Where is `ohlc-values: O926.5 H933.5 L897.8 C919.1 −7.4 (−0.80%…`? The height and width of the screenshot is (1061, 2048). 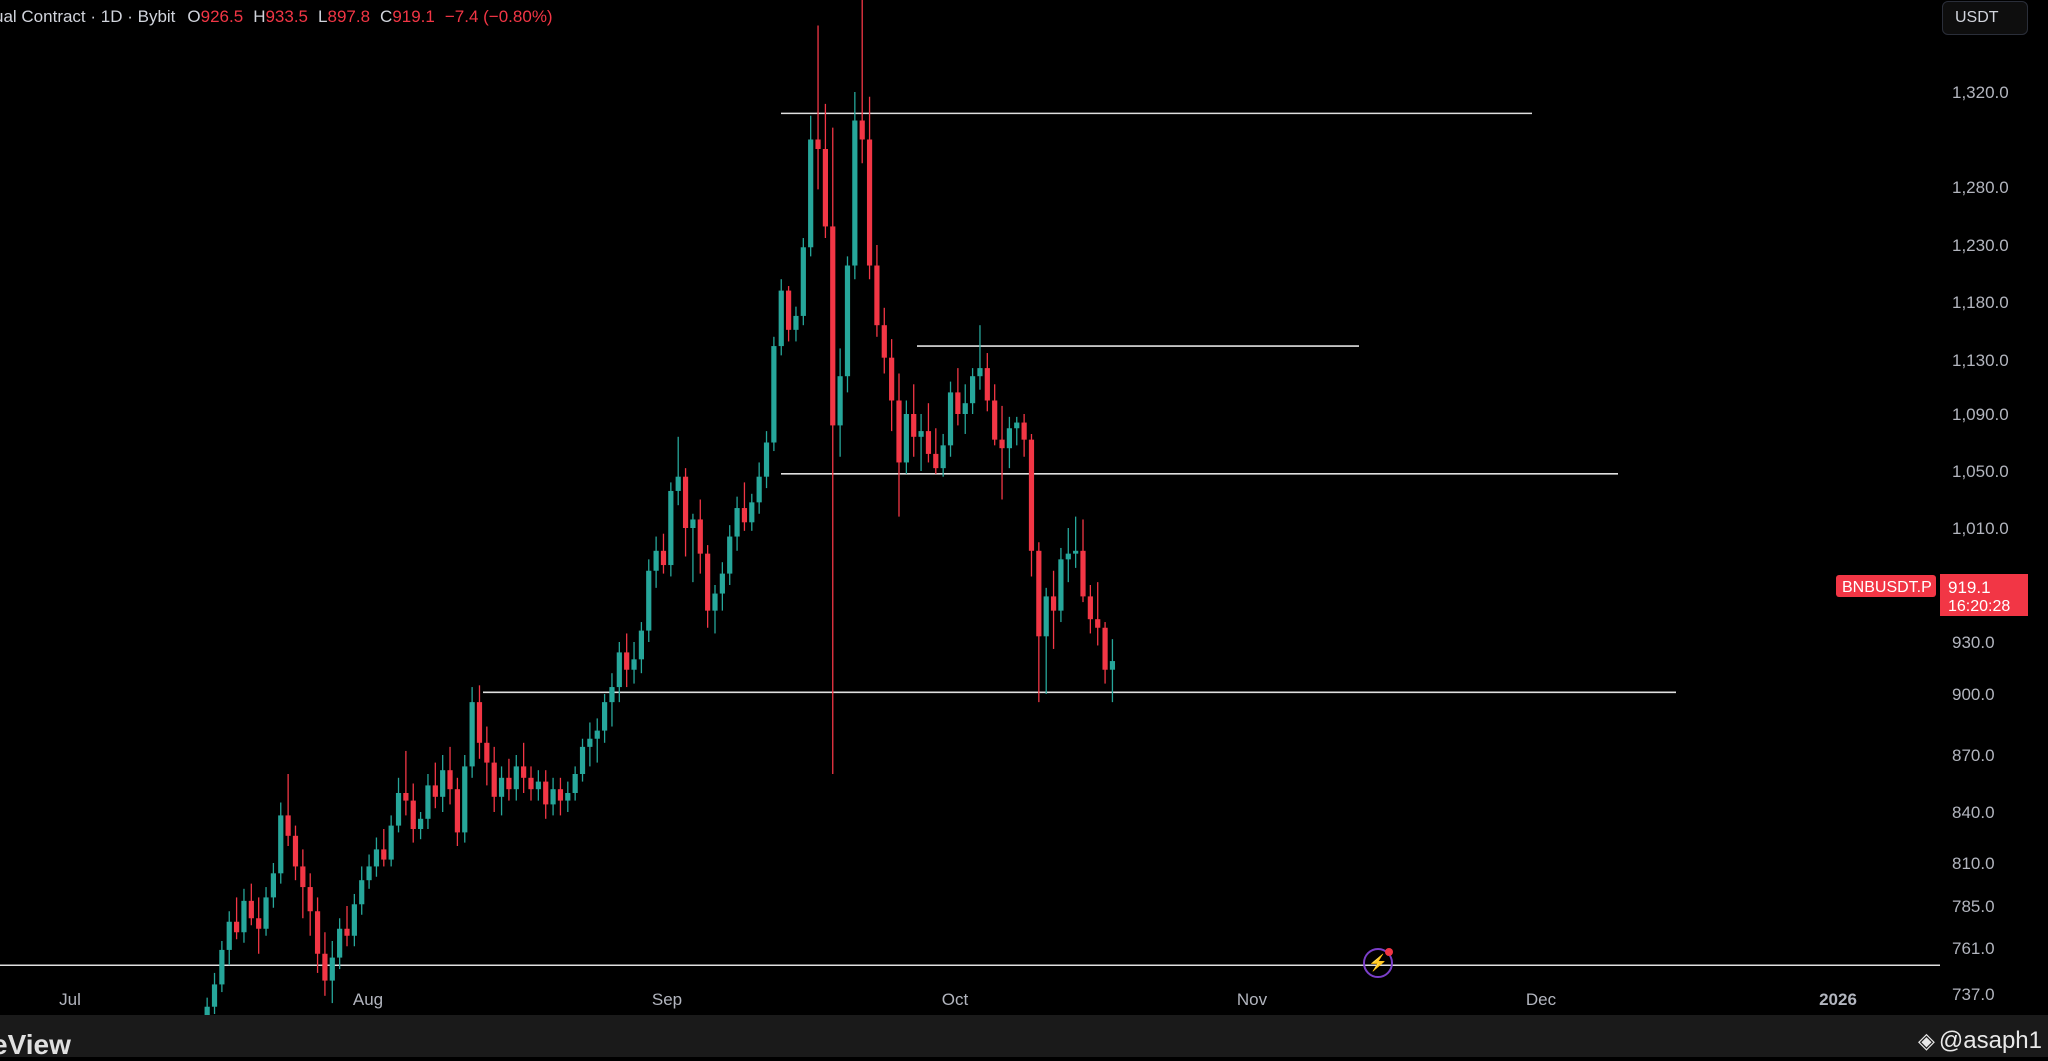
ohlc-values: O926.5 H933.5 L897.8 C919.1 −7.4 (−0.80%… is located at coordinates (369, 17).